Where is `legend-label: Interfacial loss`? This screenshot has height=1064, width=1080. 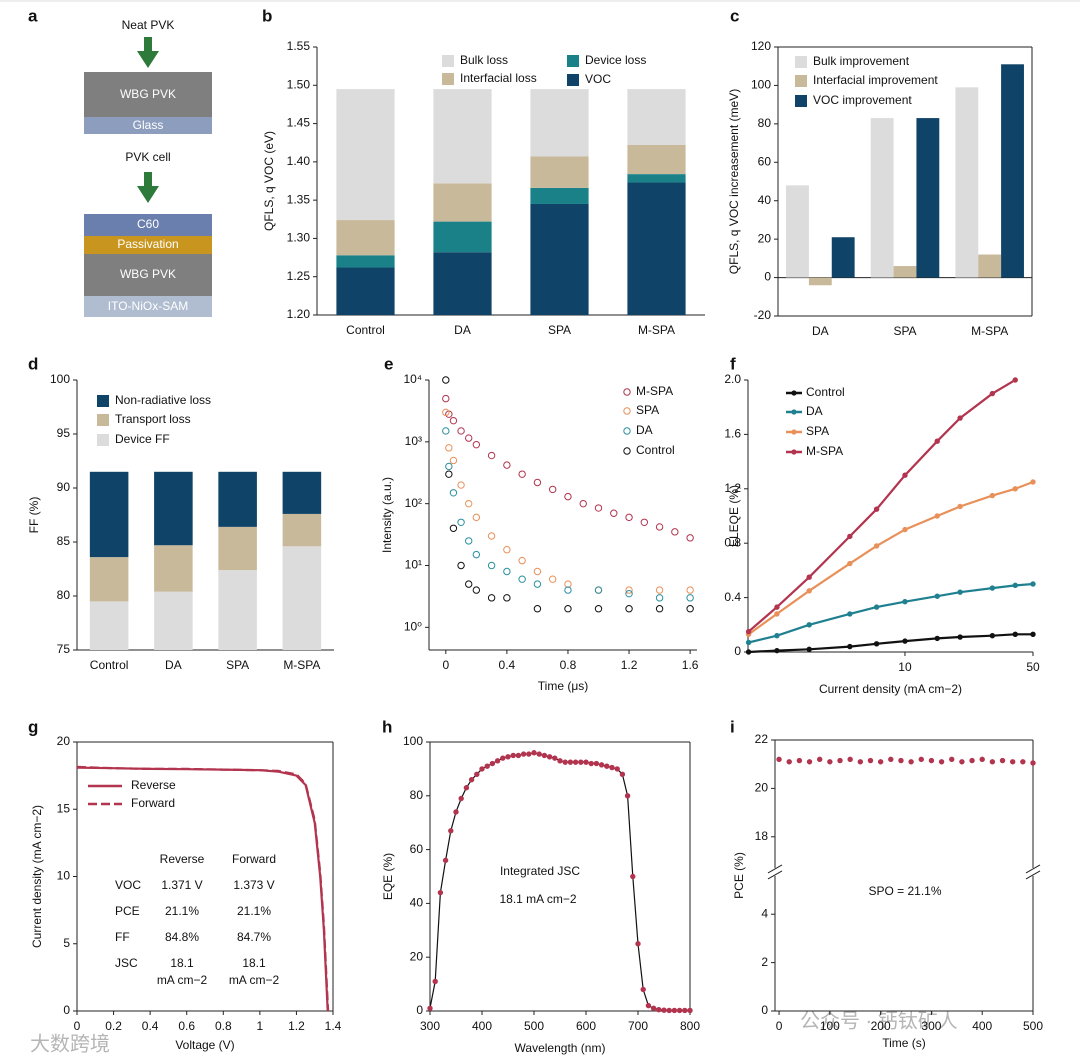
legend-label: Interfacial loss is located at coordinates (498, 78).